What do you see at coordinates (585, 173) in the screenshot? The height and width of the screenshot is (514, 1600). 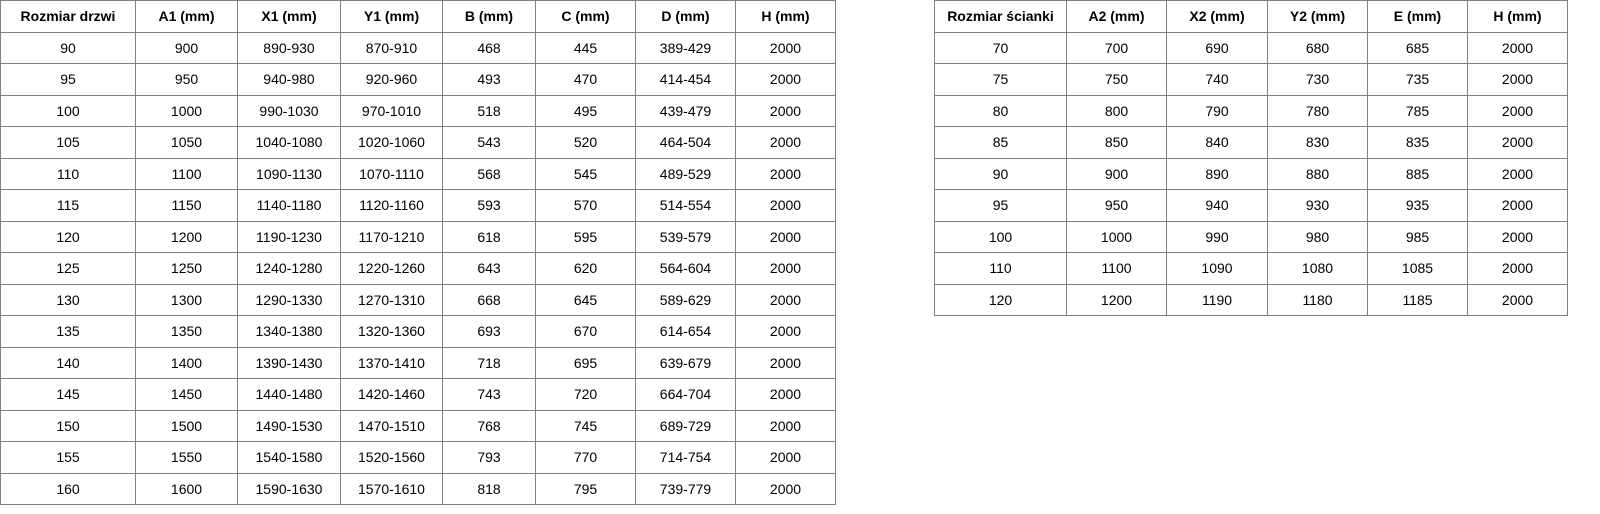 I see `table-cell: 545` at bounding box center [585, 173].